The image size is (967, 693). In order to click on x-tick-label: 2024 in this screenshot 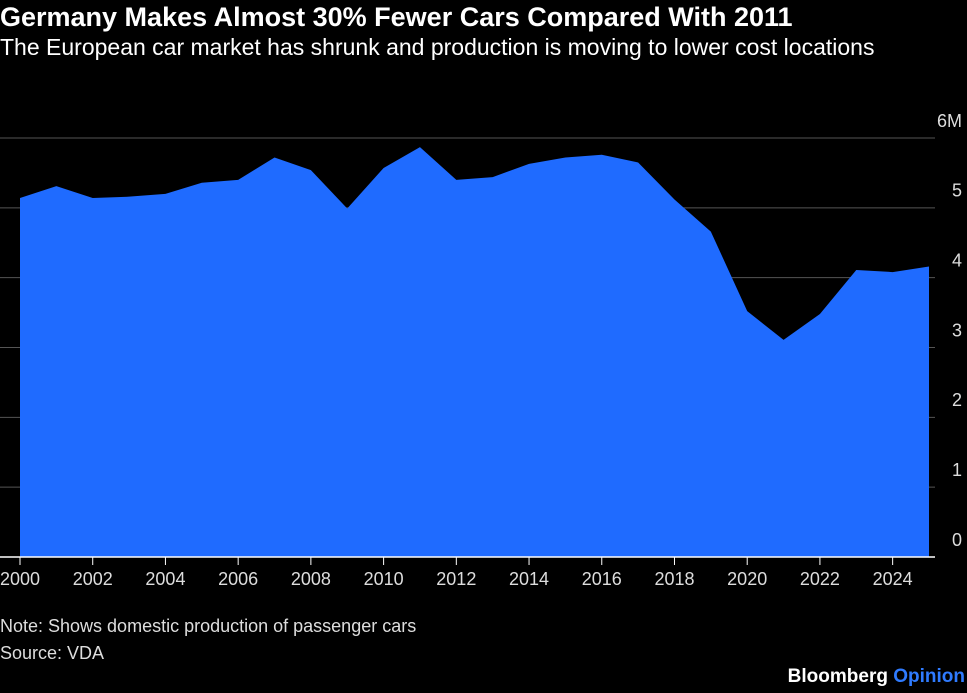, I will do `click(893, 579)`.